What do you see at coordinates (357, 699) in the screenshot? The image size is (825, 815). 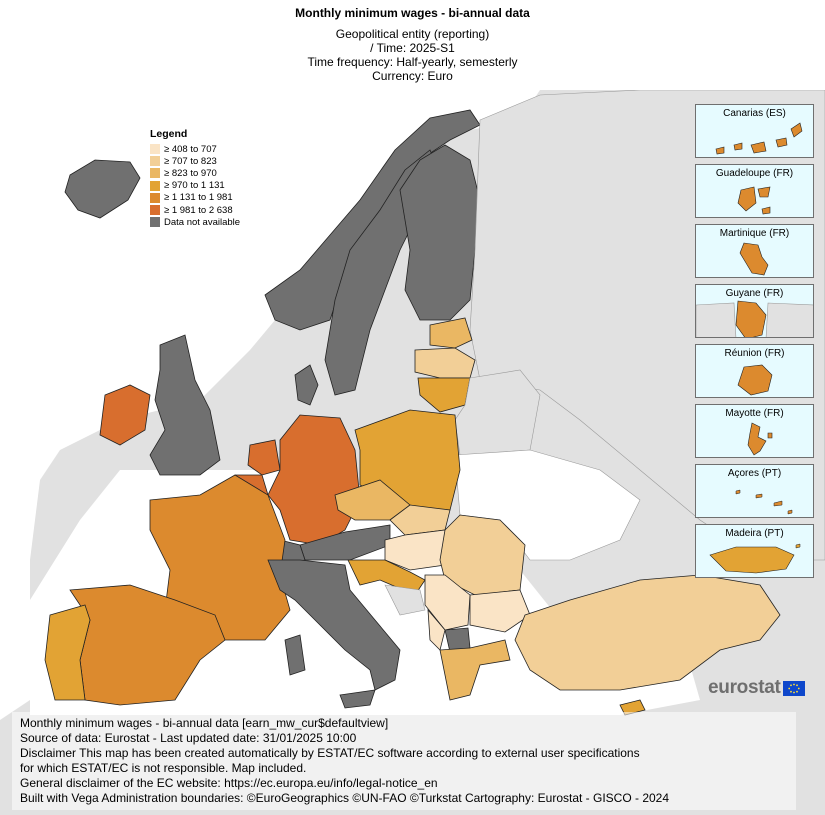 I see `country-italy-sicily` at bounding box center [357, 699].